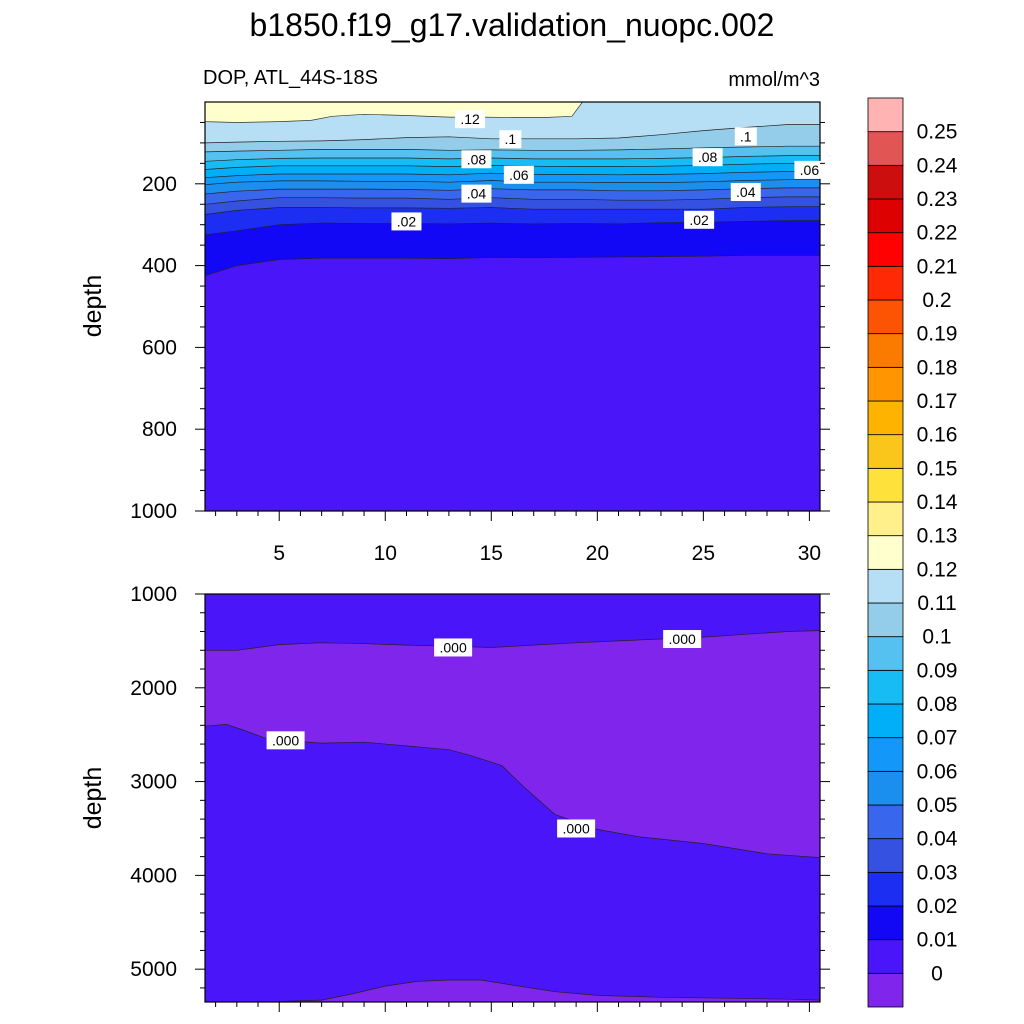  I want to click on colorbar-label: 0.04, so click(937, 839).